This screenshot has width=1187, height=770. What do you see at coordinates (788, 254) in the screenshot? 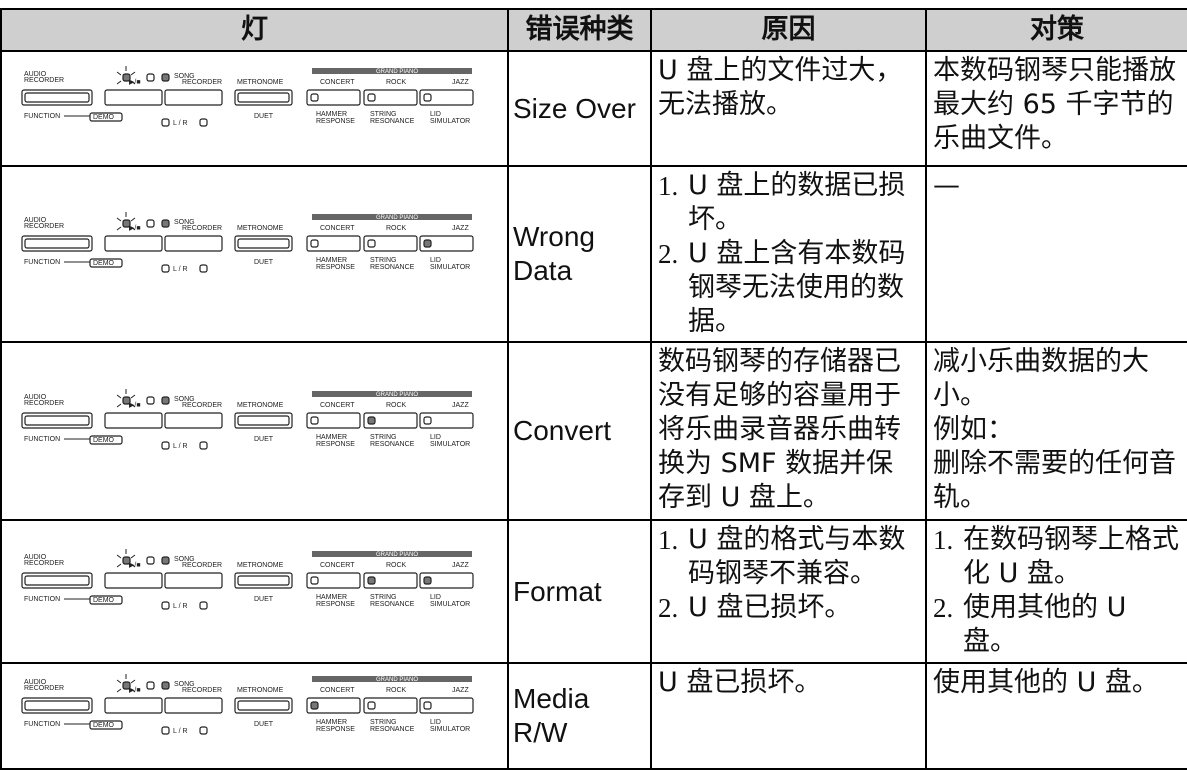
I see `cause-cell: 1. U 盘上的数据已损坏。 2. U 盘上含有本数码钢琴无法使用的数据。` at bounding box center [788, 254].